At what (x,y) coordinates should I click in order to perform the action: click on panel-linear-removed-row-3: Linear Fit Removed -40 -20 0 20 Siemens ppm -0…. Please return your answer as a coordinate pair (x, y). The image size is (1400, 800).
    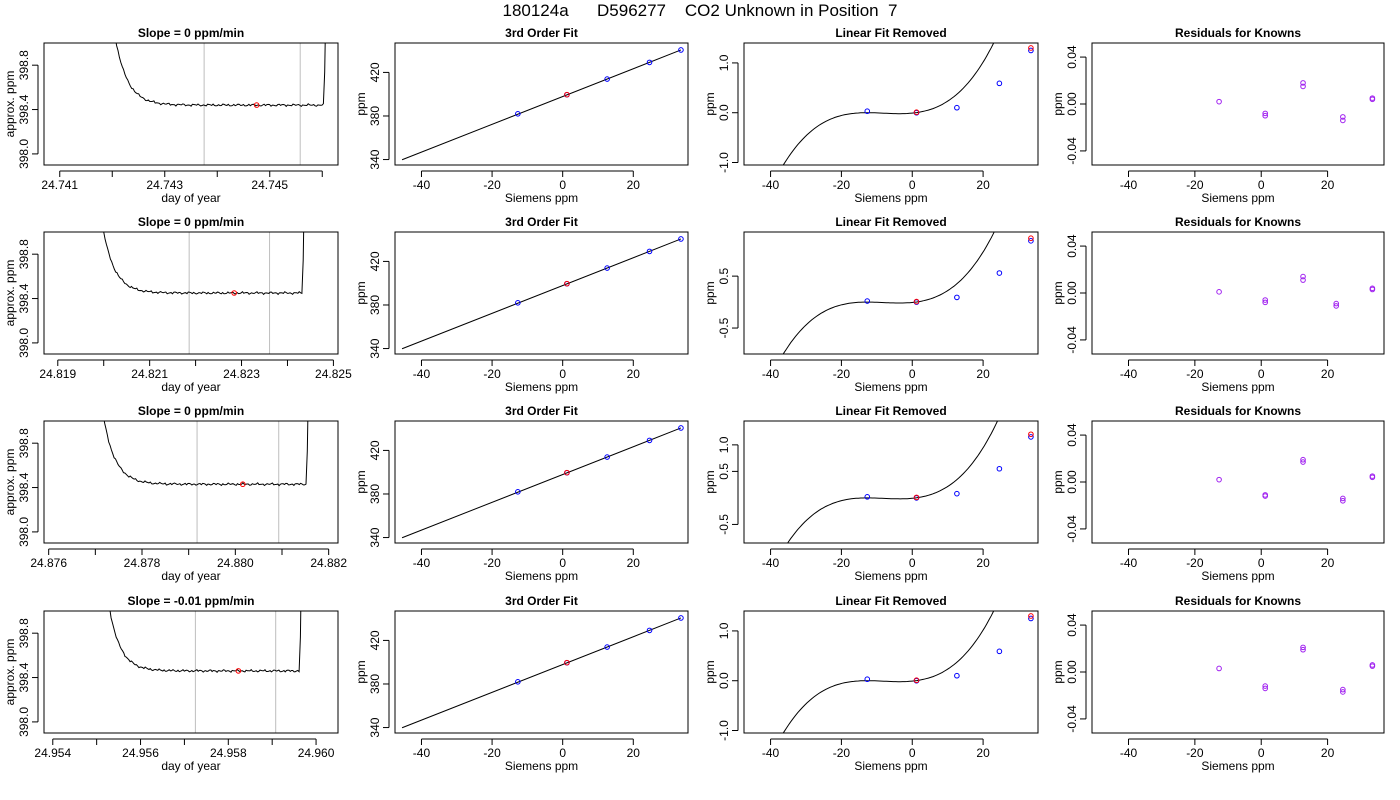
    Looking at the image, I should click on (871, 493).